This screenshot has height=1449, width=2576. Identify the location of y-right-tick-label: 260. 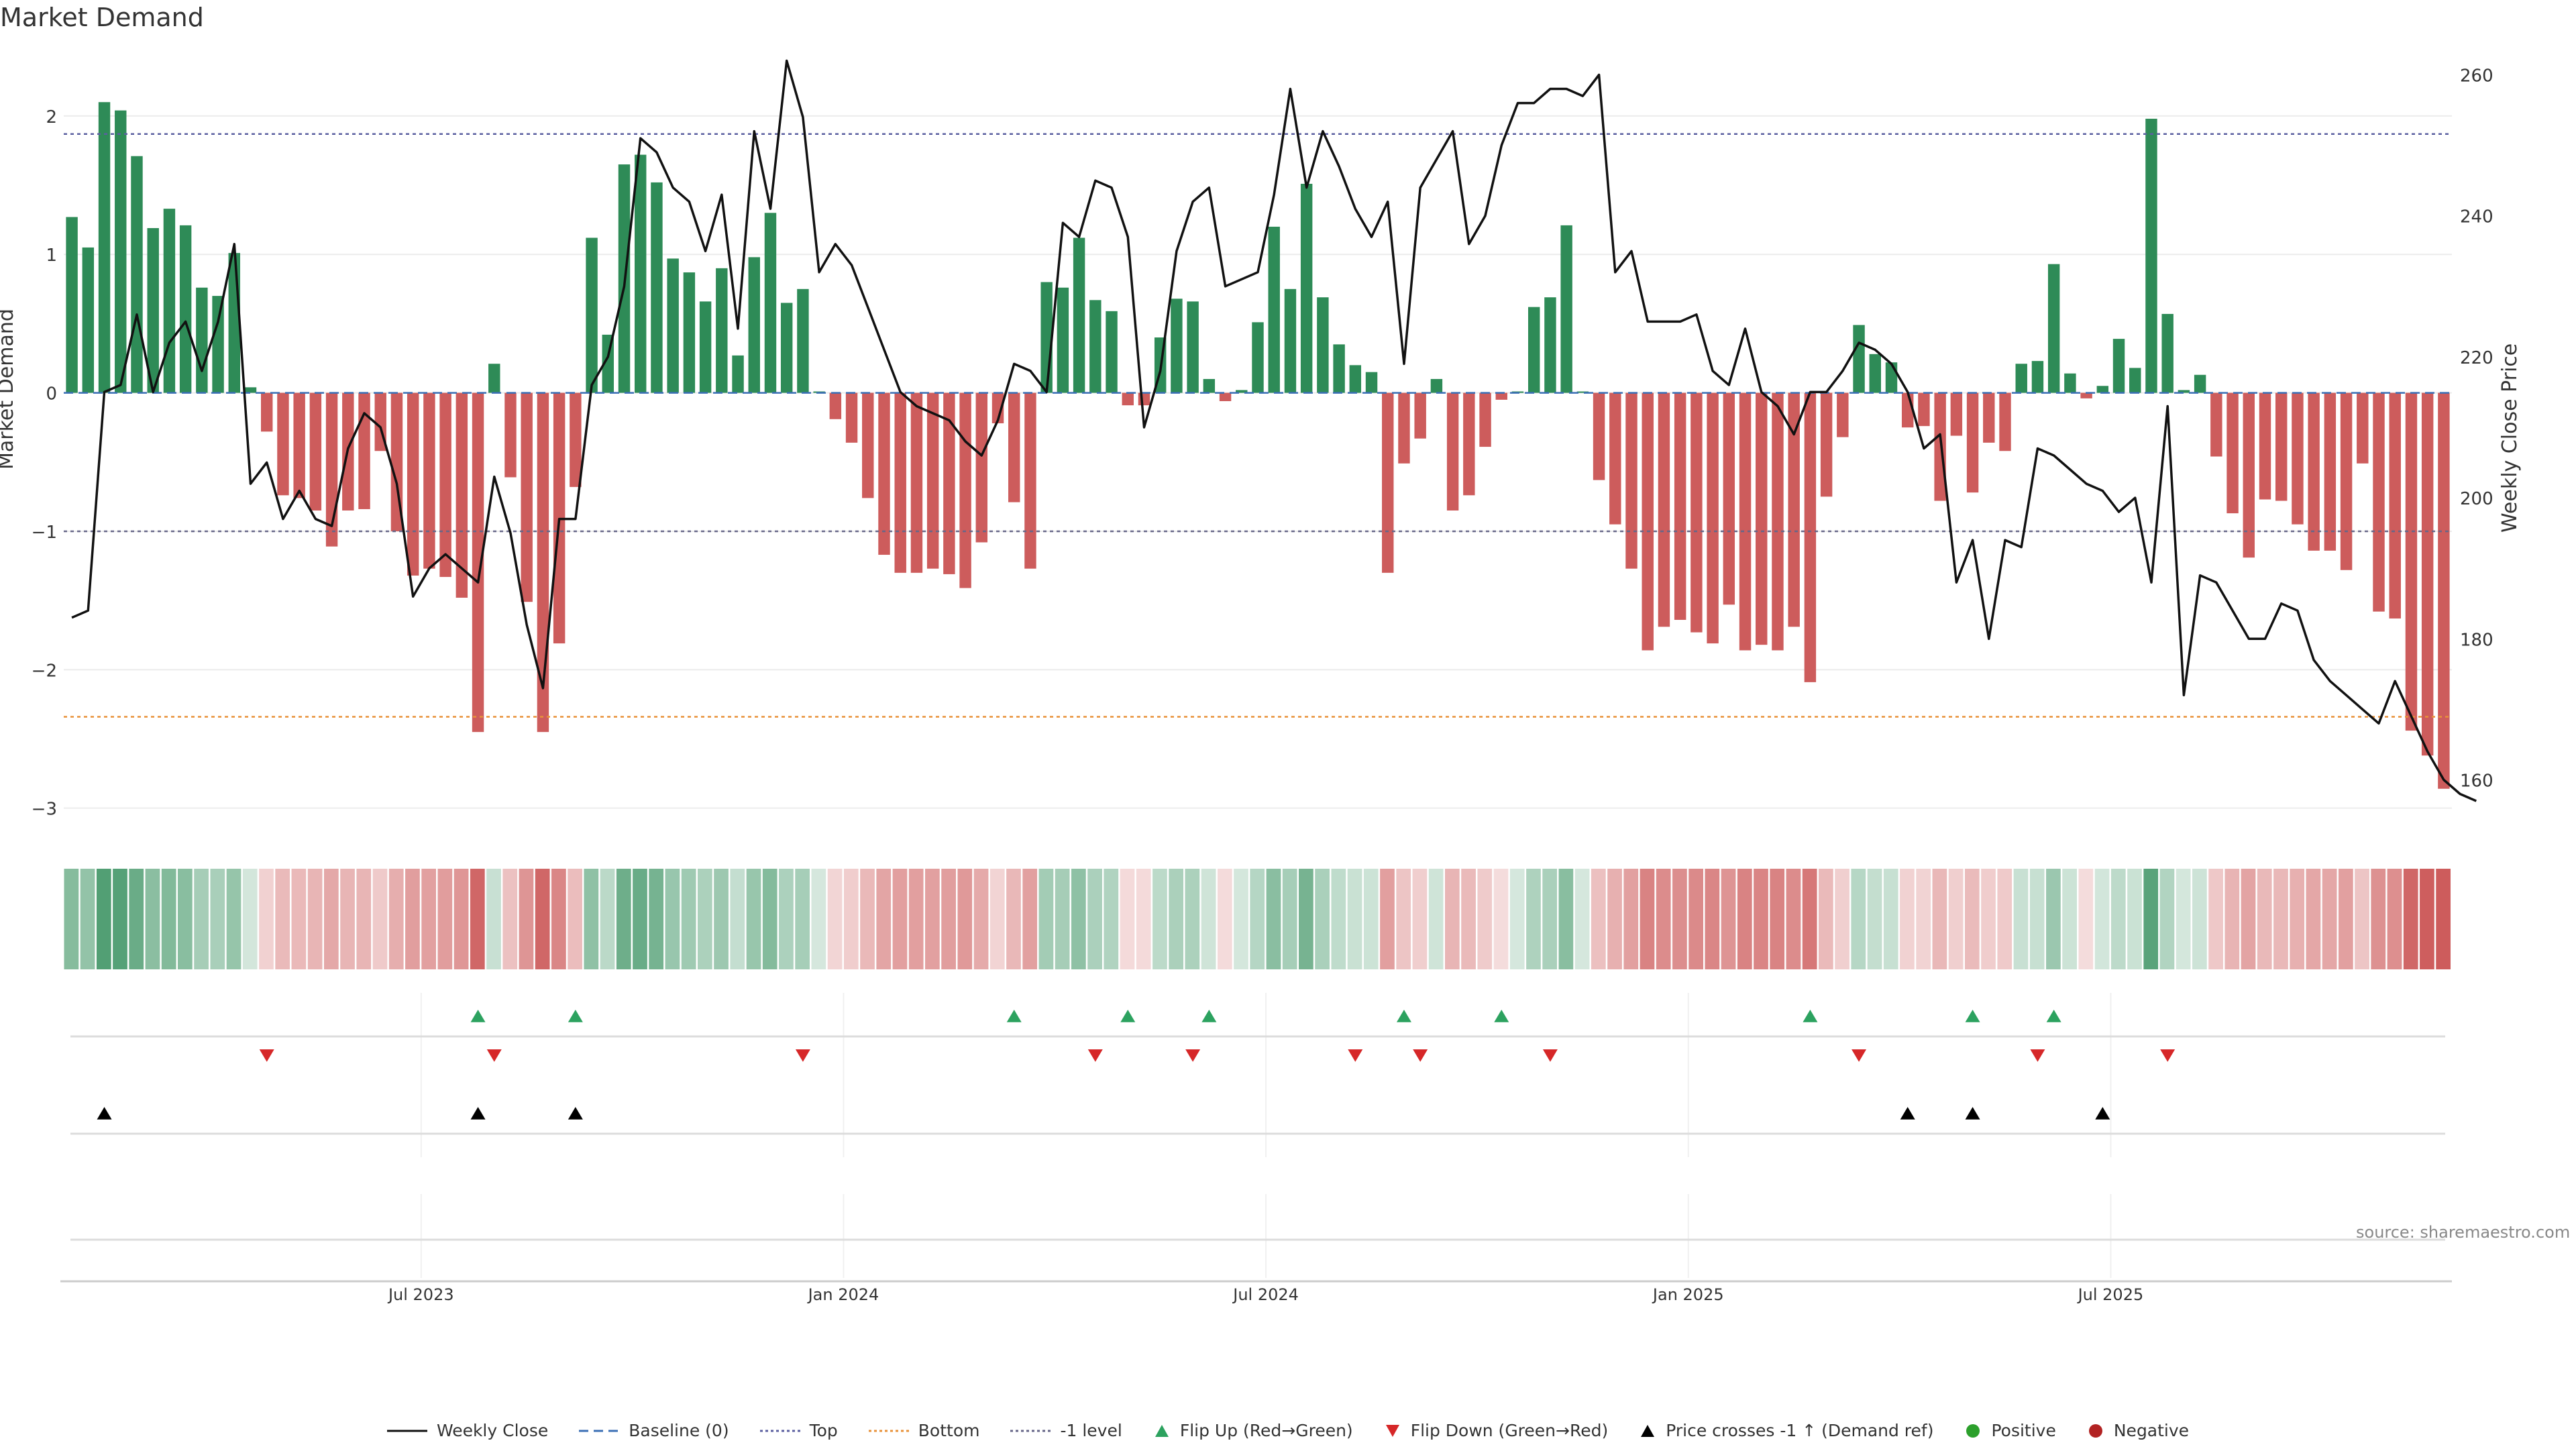
(2476, 76).